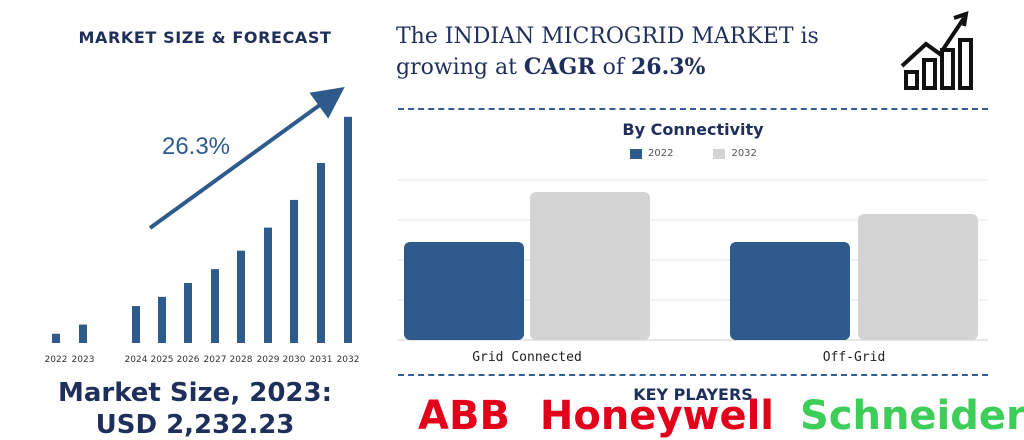 Image resolution: width=1024 pixels, height=440 pixels. What do you see at coordinates (348, 360) in the screenshot?
I see `forecast-tick-2032: 2032` at bounding box center [348, 360].